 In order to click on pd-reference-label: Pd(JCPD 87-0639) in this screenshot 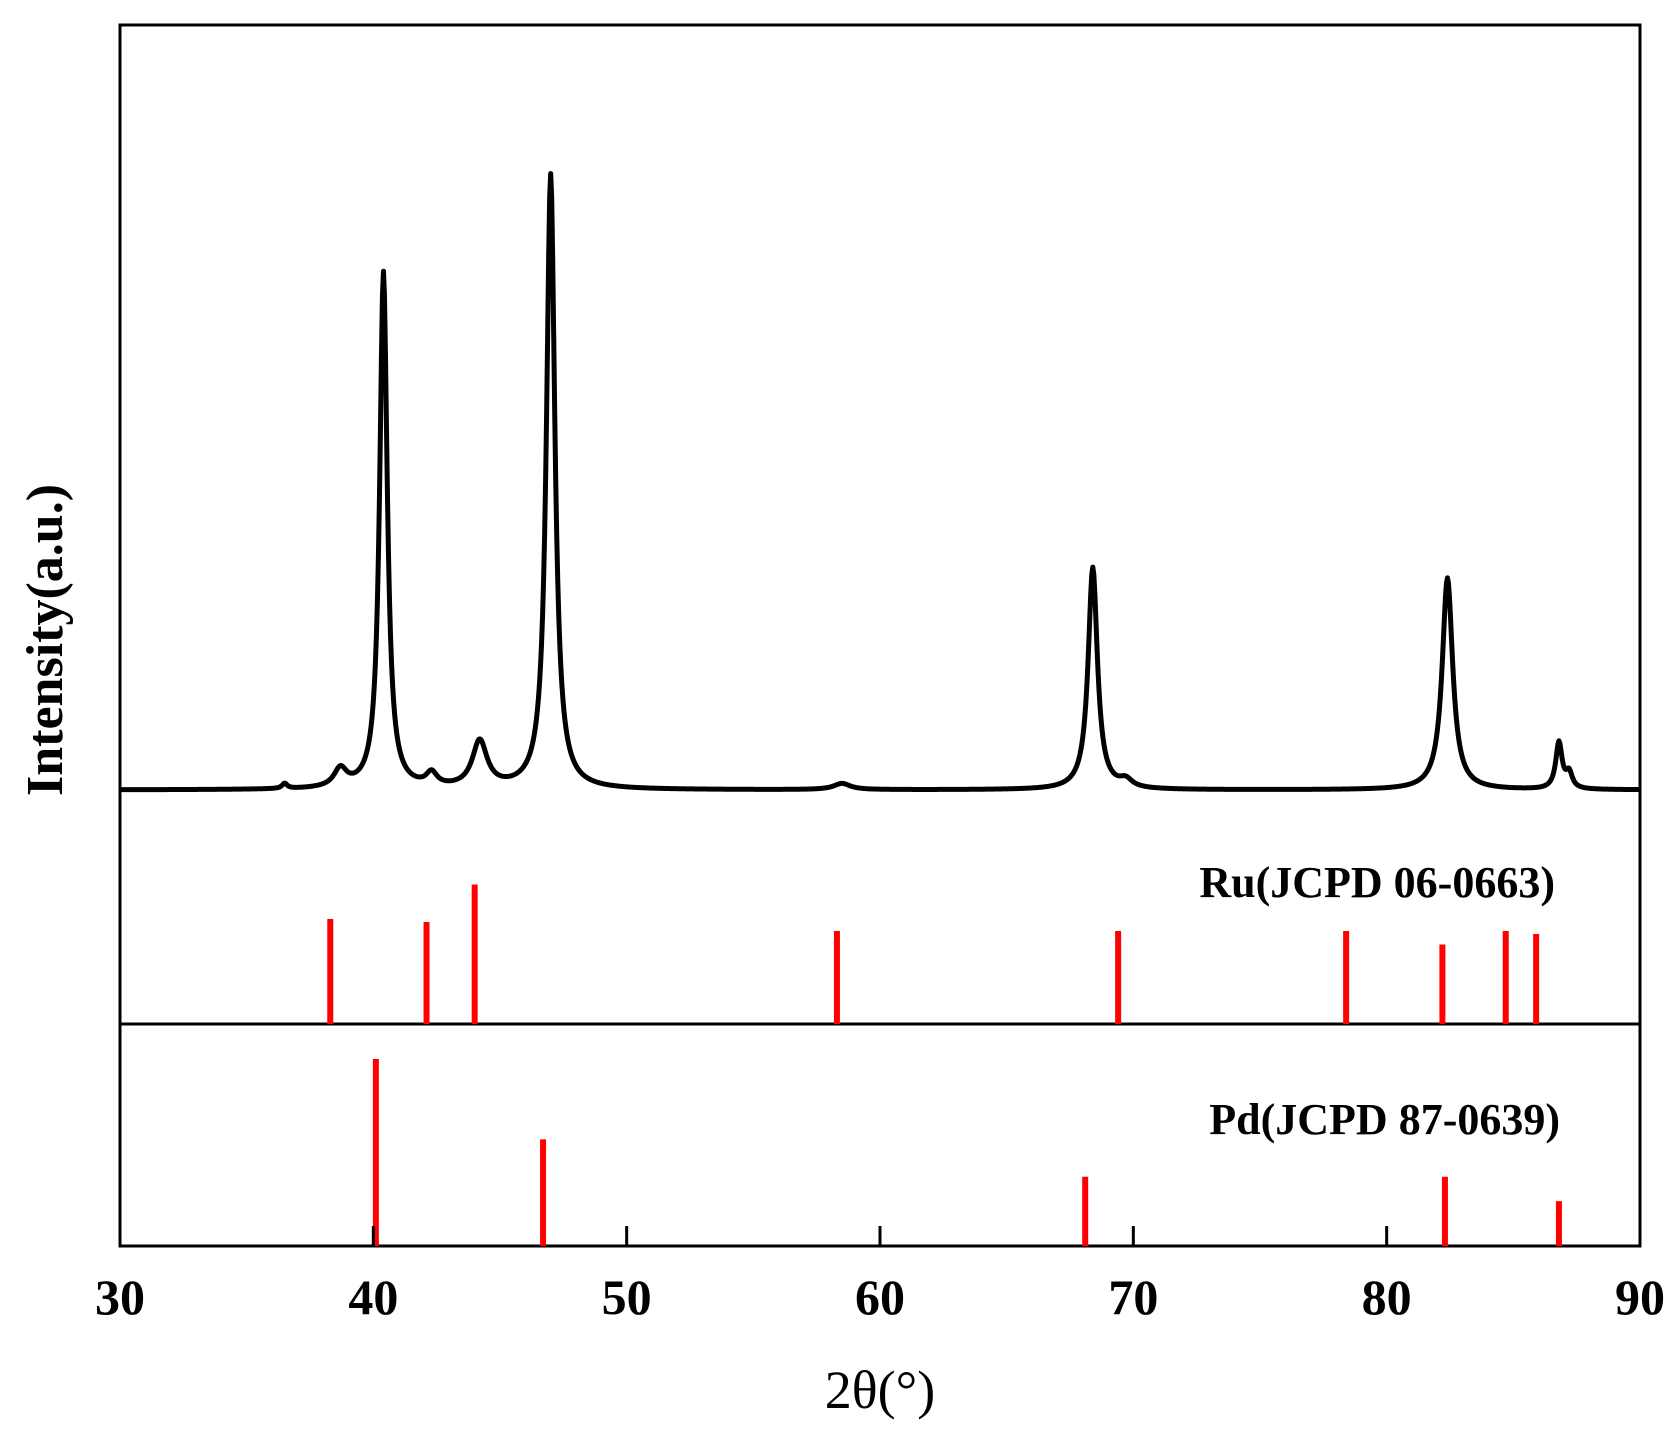, I will do `click(1384, 1119)`.